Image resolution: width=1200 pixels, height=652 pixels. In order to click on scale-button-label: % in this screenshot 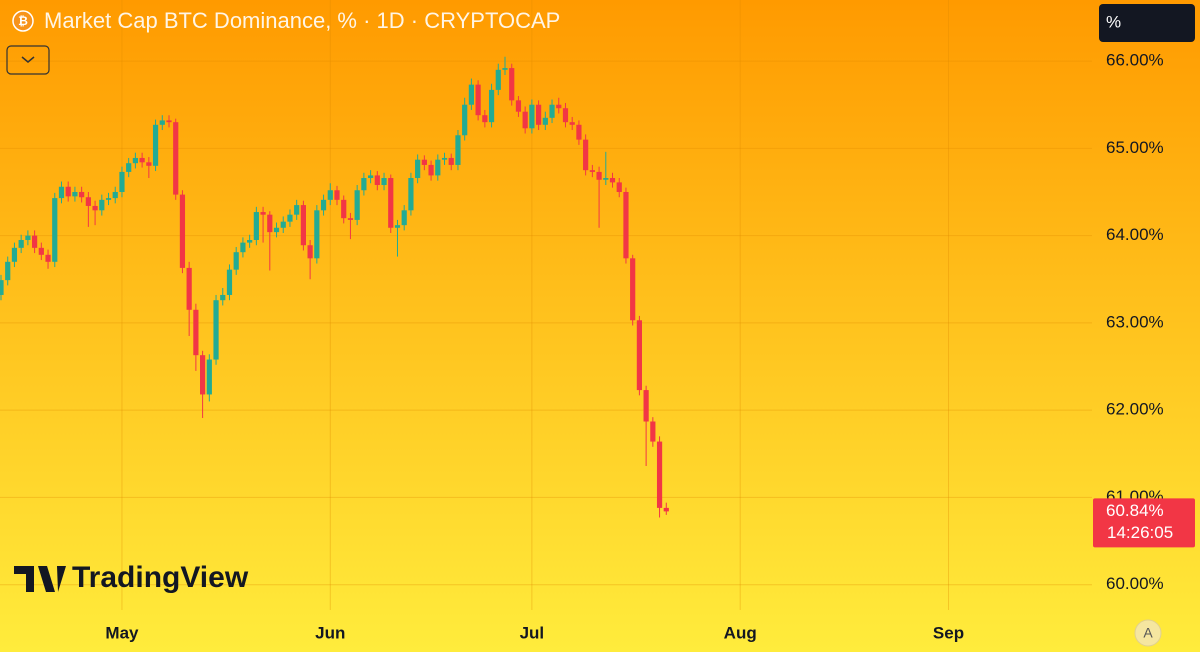, I will do `click(1113, 21)`.